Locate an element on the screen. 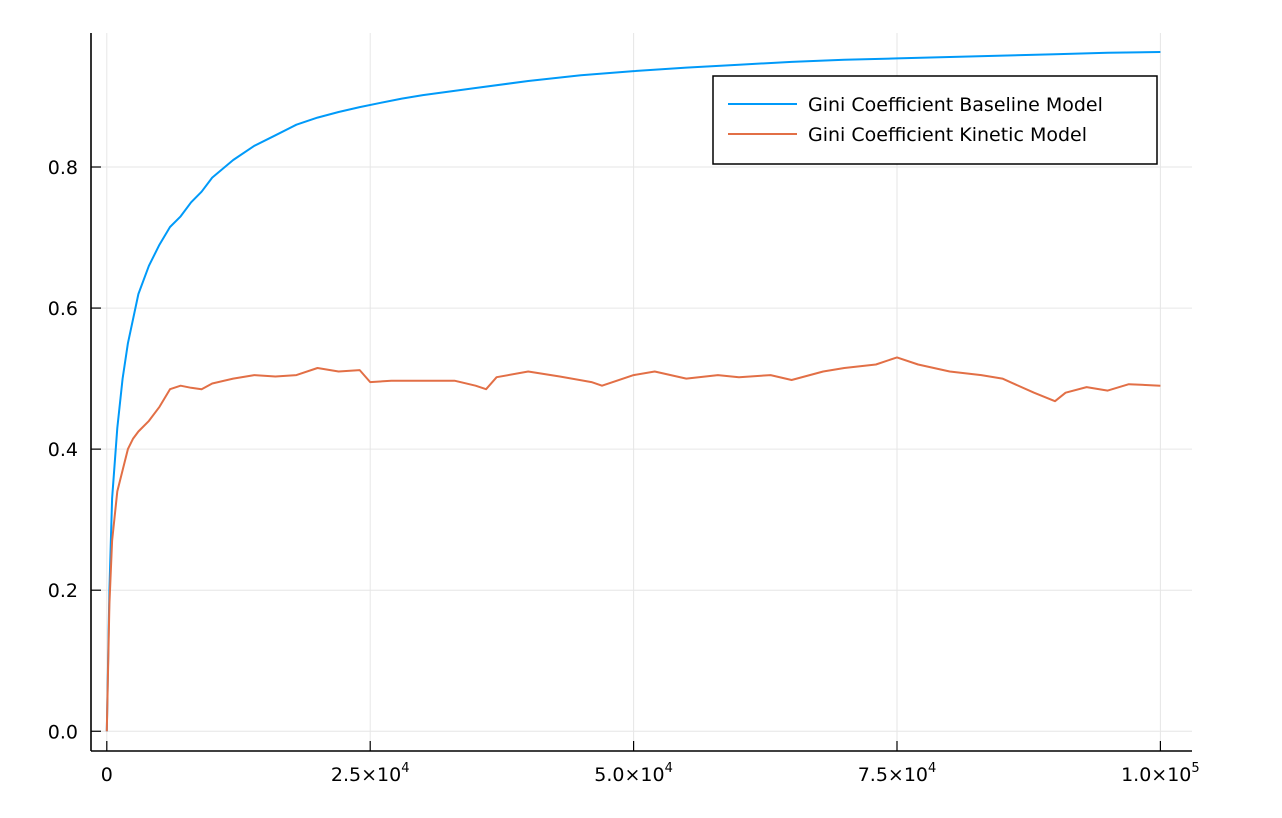  y-tick-label: 0.6 is located at coordinates (63, 309).